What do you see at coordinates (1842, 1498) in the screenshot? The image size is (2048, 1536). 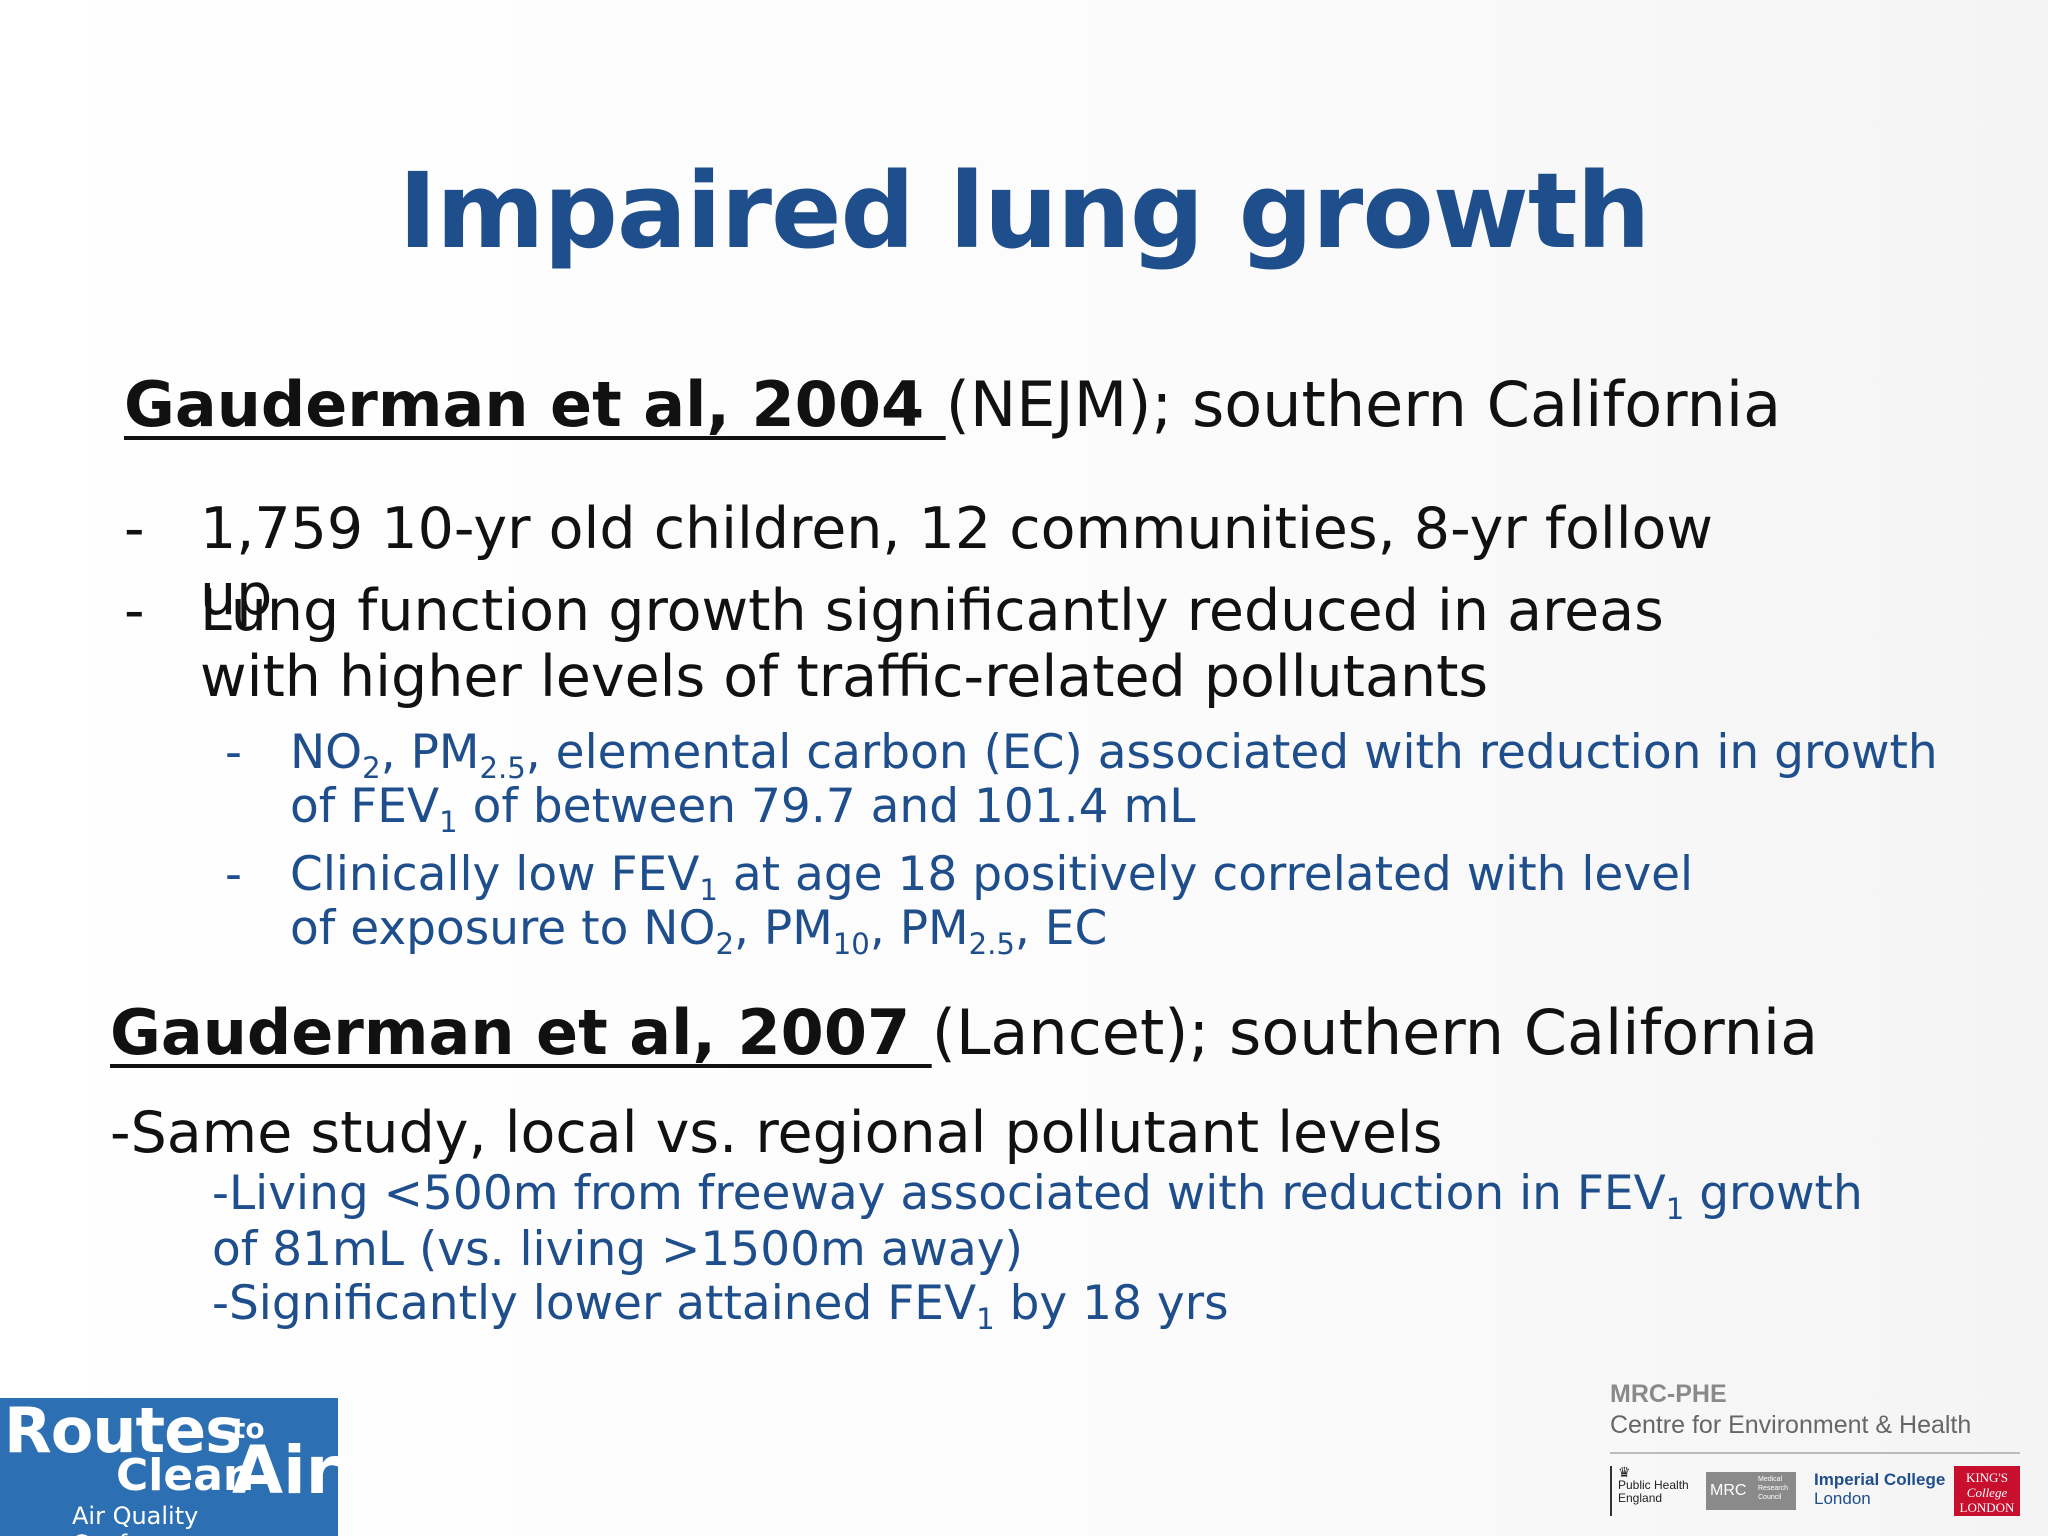 I see `imperial-text-2: London` at bounding box center [1842, 1498].